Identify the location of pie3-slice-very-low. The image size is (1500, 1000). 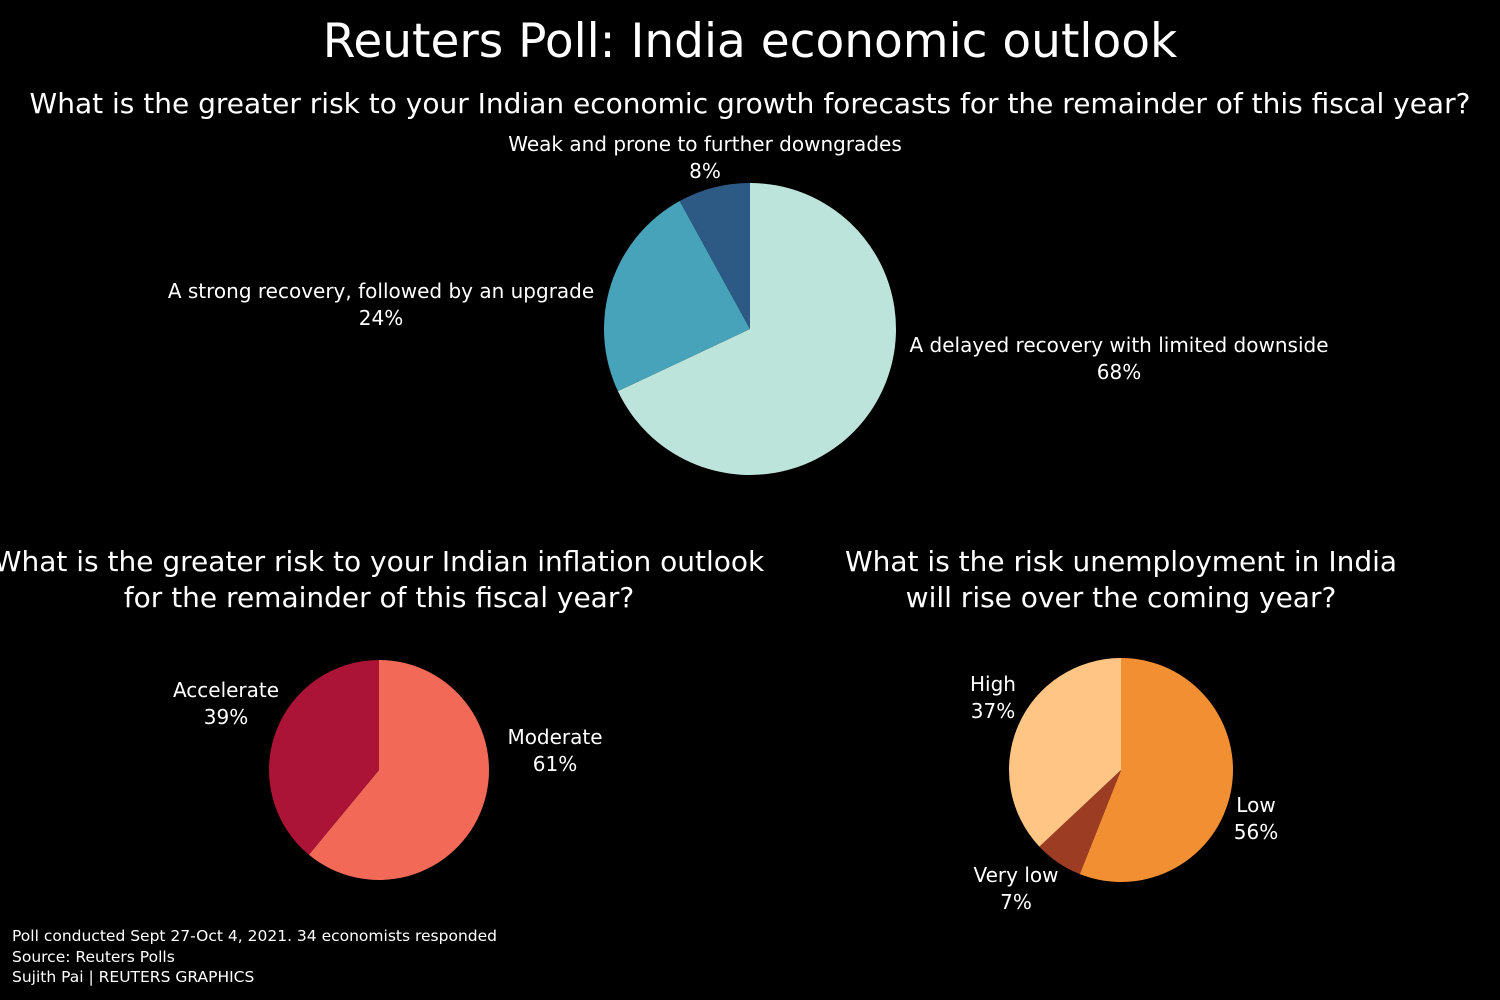
(1080, 822).